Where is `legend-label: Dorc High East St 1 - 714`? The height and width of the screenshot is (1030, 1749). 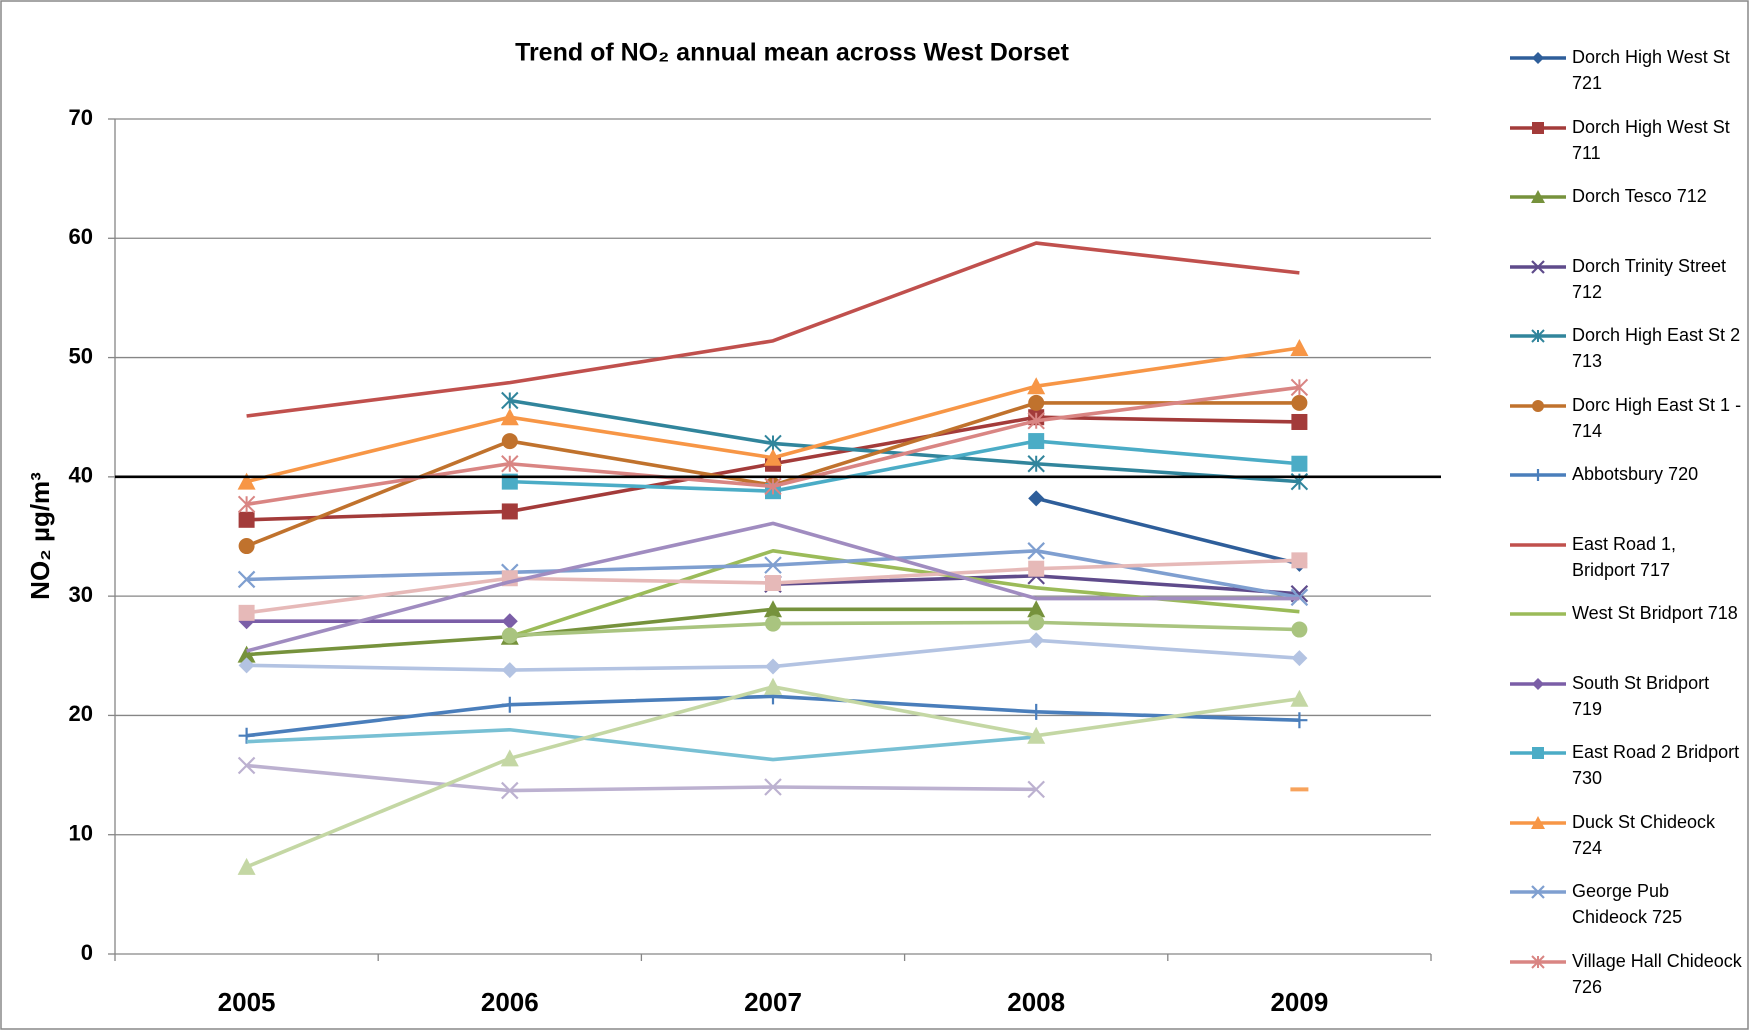 legend-label: Dorc High East St 1 - 714 is located at coordinates (1657, 417).